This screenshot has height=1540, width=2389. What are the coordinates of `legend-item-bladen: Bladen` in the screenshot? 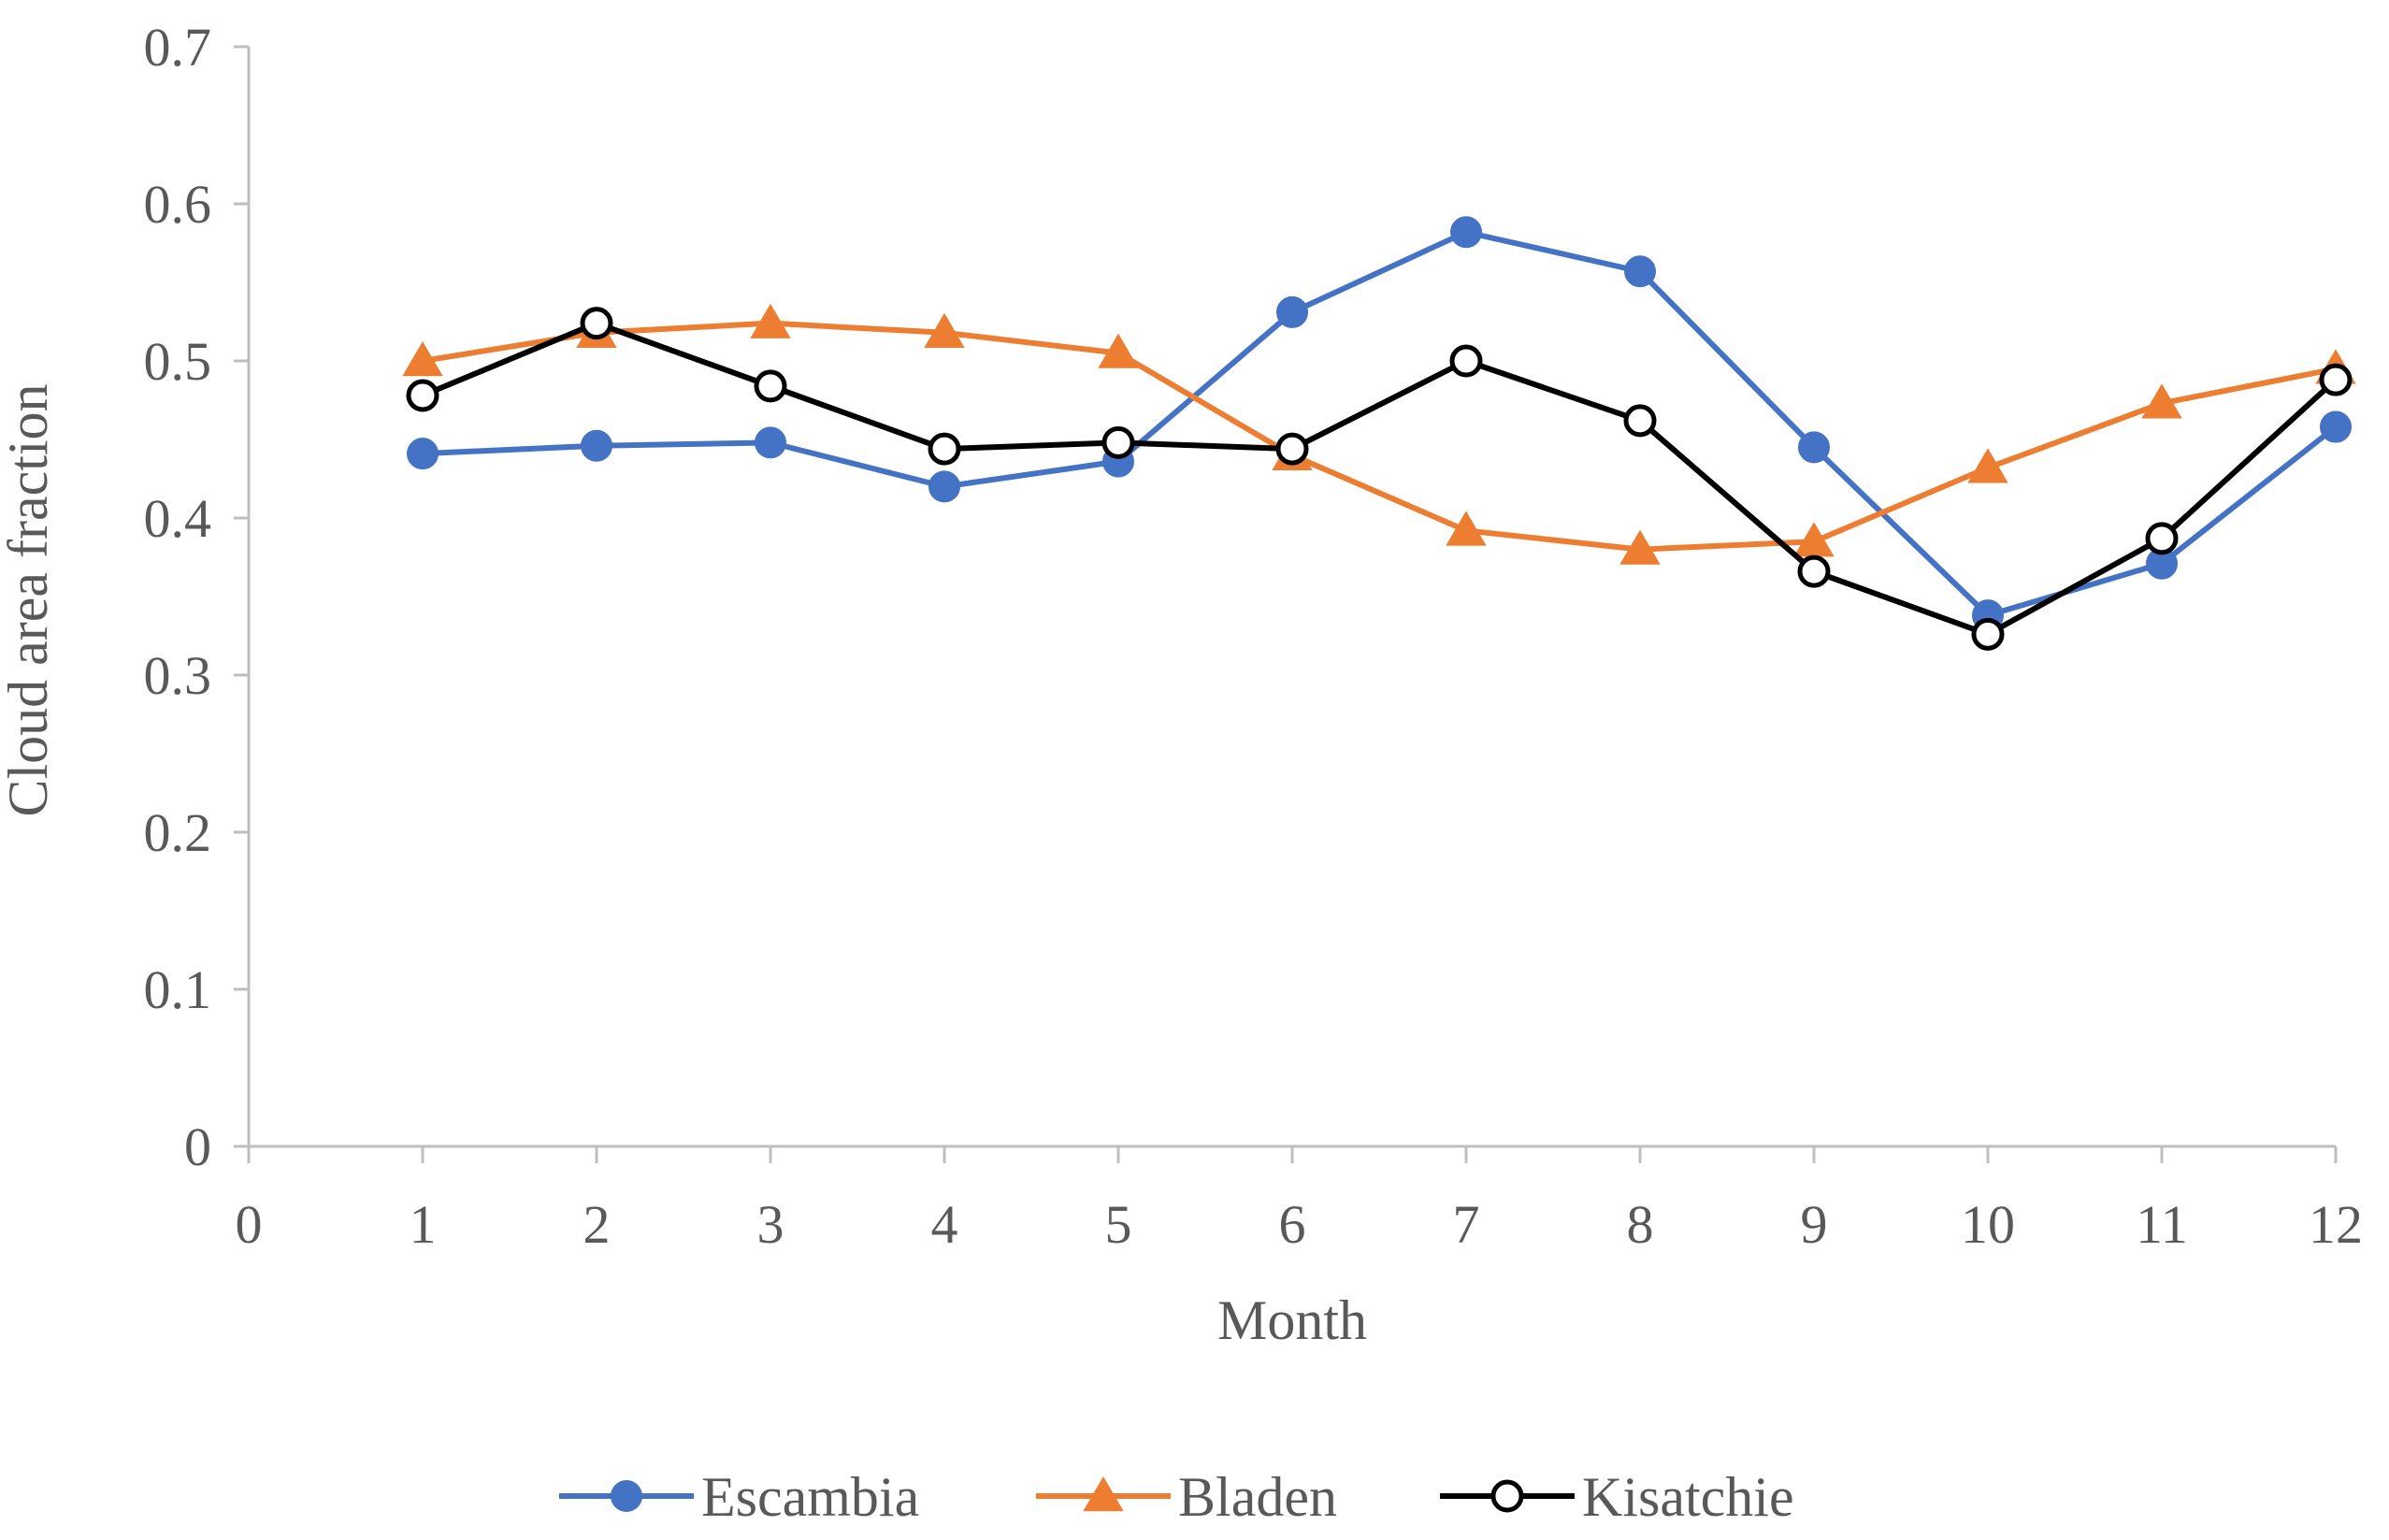 It's located at (1186, 1497).